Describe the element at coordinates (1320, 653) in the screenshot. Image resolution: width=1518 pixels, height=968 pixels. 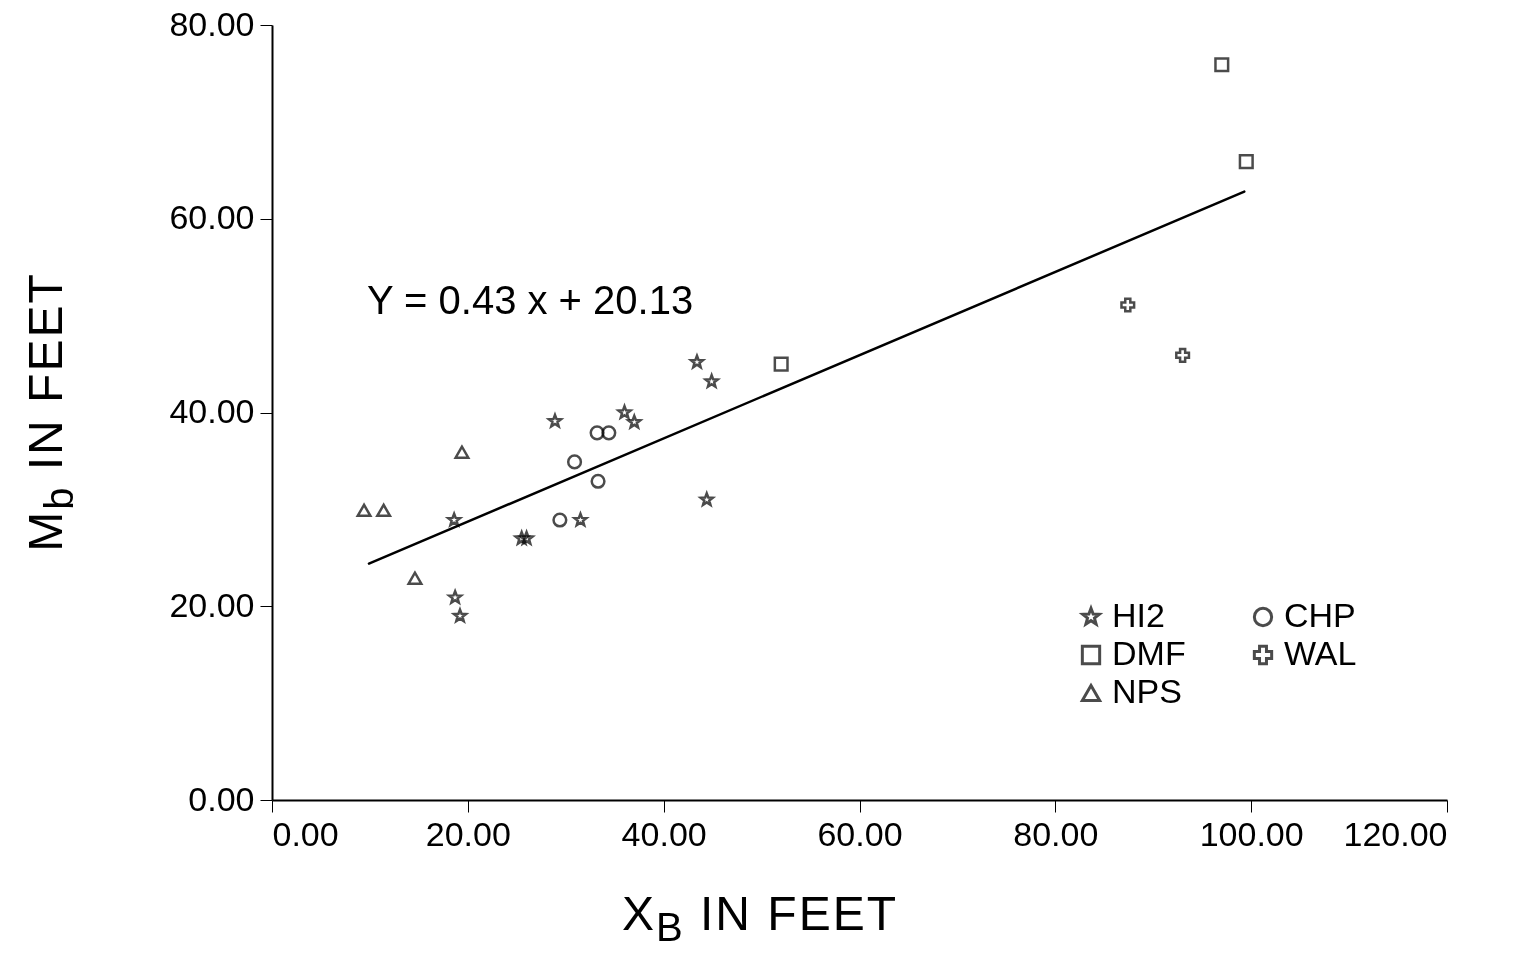
I see `legend-label: WAL` at that location.